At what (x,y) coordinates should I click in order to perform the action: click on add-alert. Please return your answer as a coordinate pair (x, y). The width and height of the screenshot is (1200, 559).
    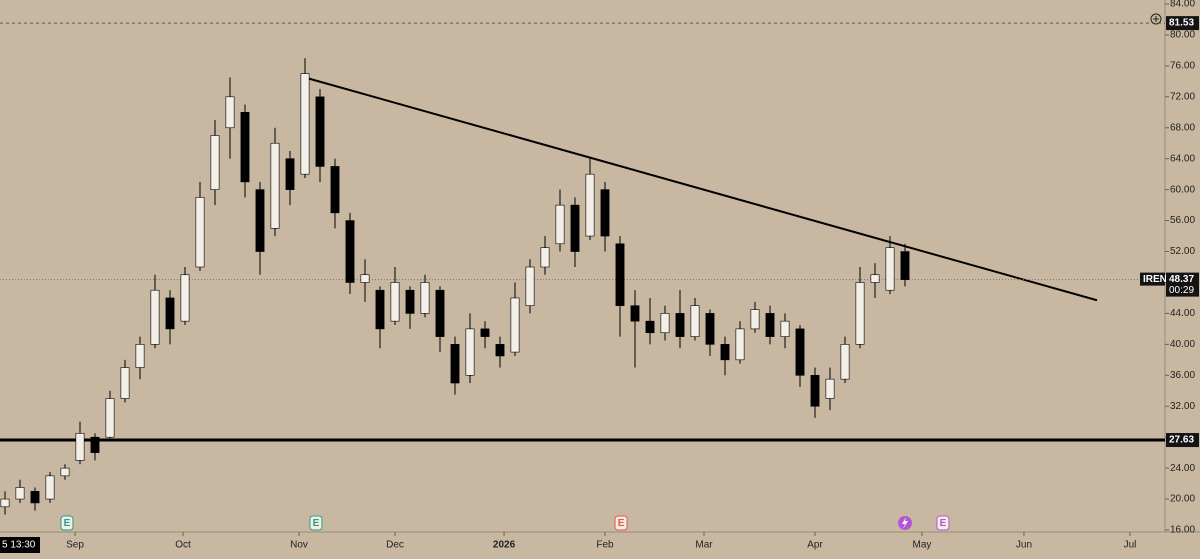
    Looking at the image, I should click on (1156, 19).